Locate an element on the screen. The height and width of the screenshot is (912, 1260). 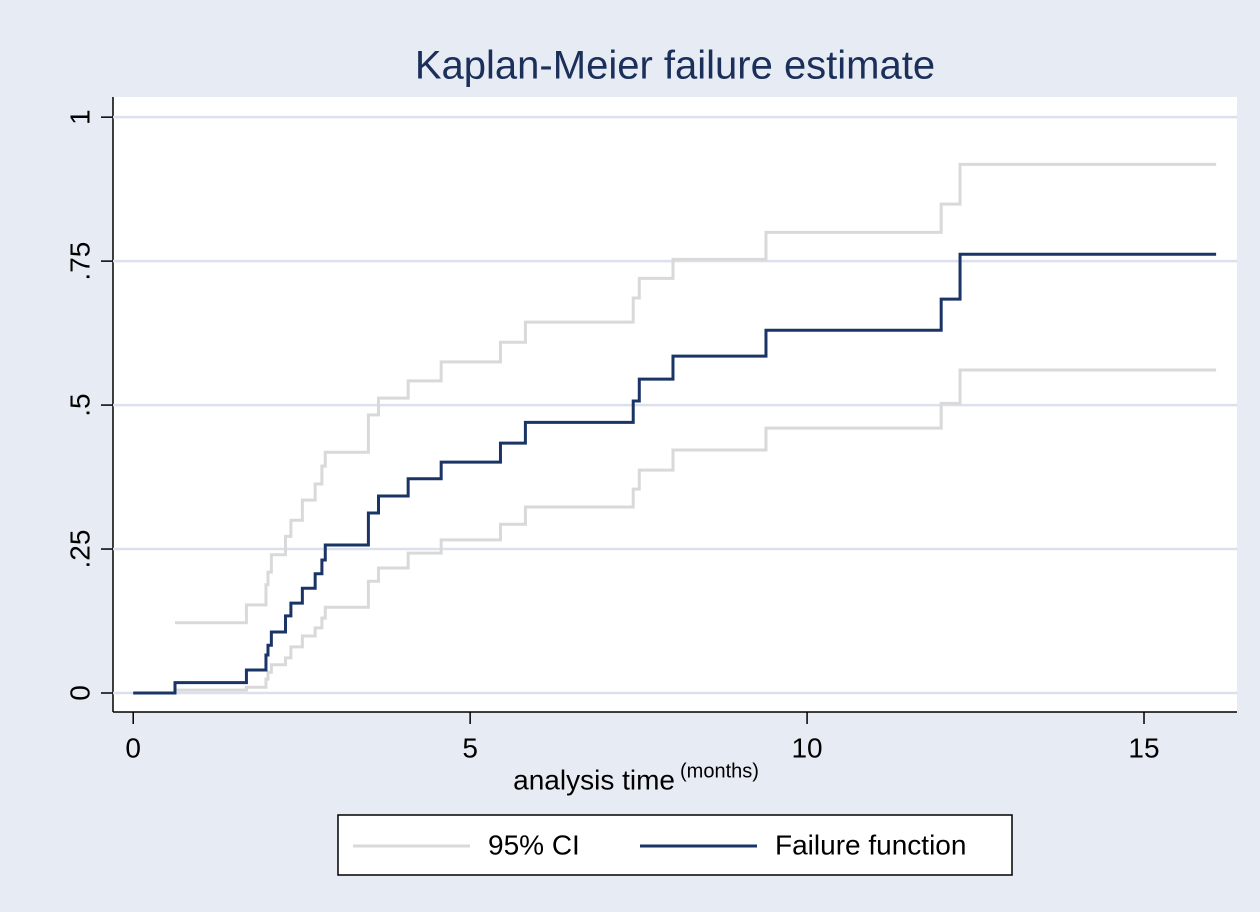
x-tick-label: 0 is located at coordinates (133, 747).